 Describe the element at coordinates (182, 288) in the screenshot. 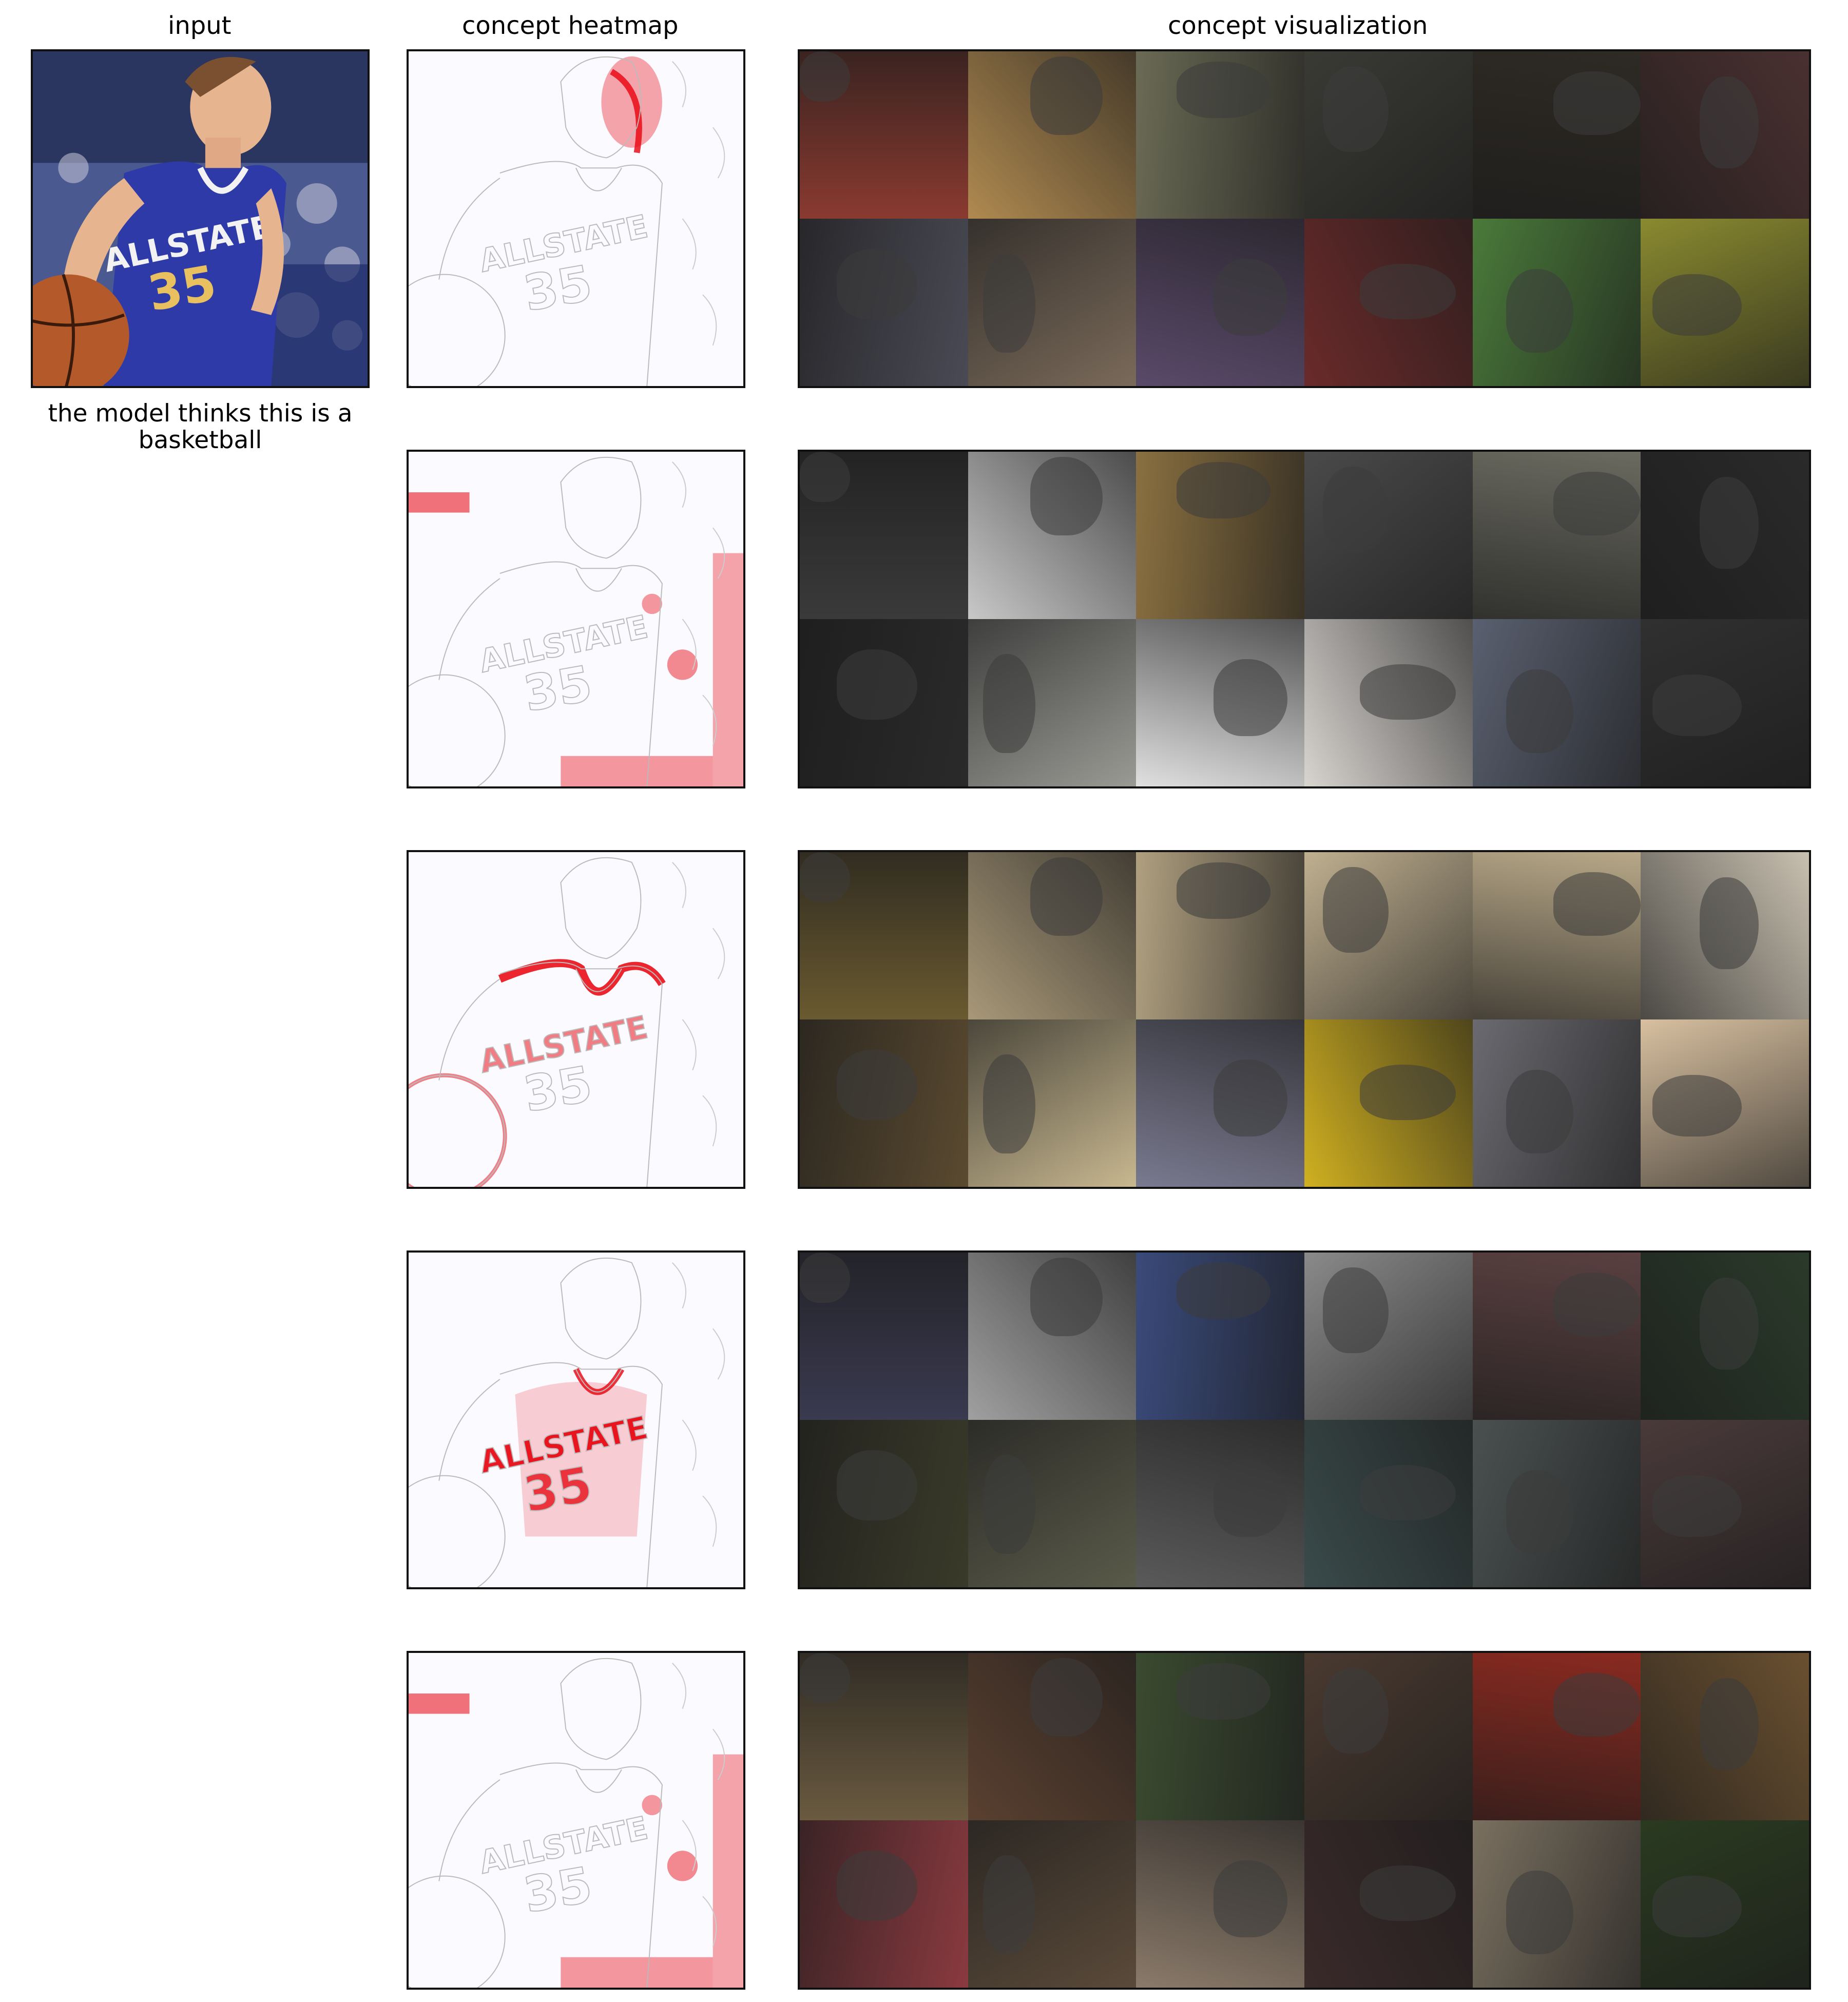

I see `jersey-number: 35` at that location.